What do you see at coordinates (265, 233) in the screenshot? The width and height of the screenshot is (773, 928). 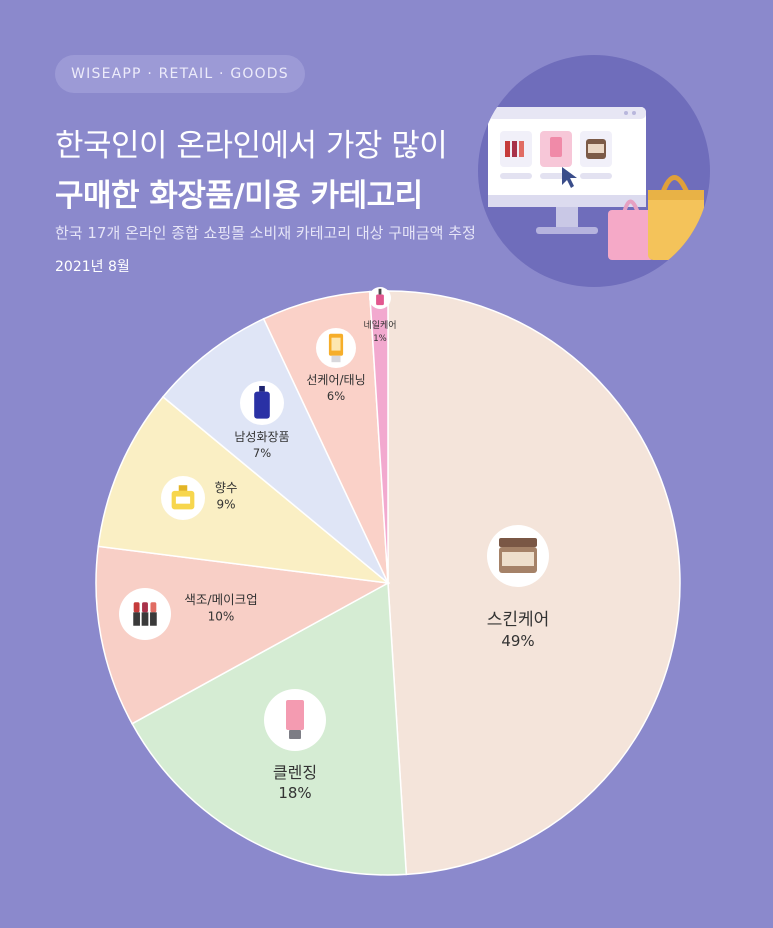 I see `subtitle: 한국 17개 온라인 종합 쇼핑몰 소비재 카테고리 대상 구매금액 추정` at bounding box center [265, 233].